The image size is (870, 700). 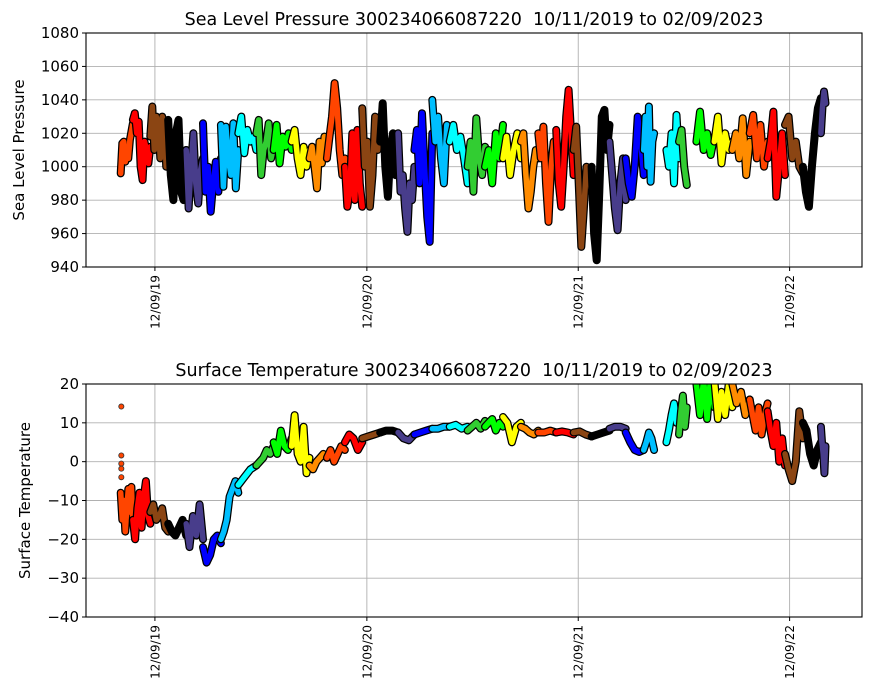 I want to click on y-tick-label: 1080, so click(x=60, y=33).